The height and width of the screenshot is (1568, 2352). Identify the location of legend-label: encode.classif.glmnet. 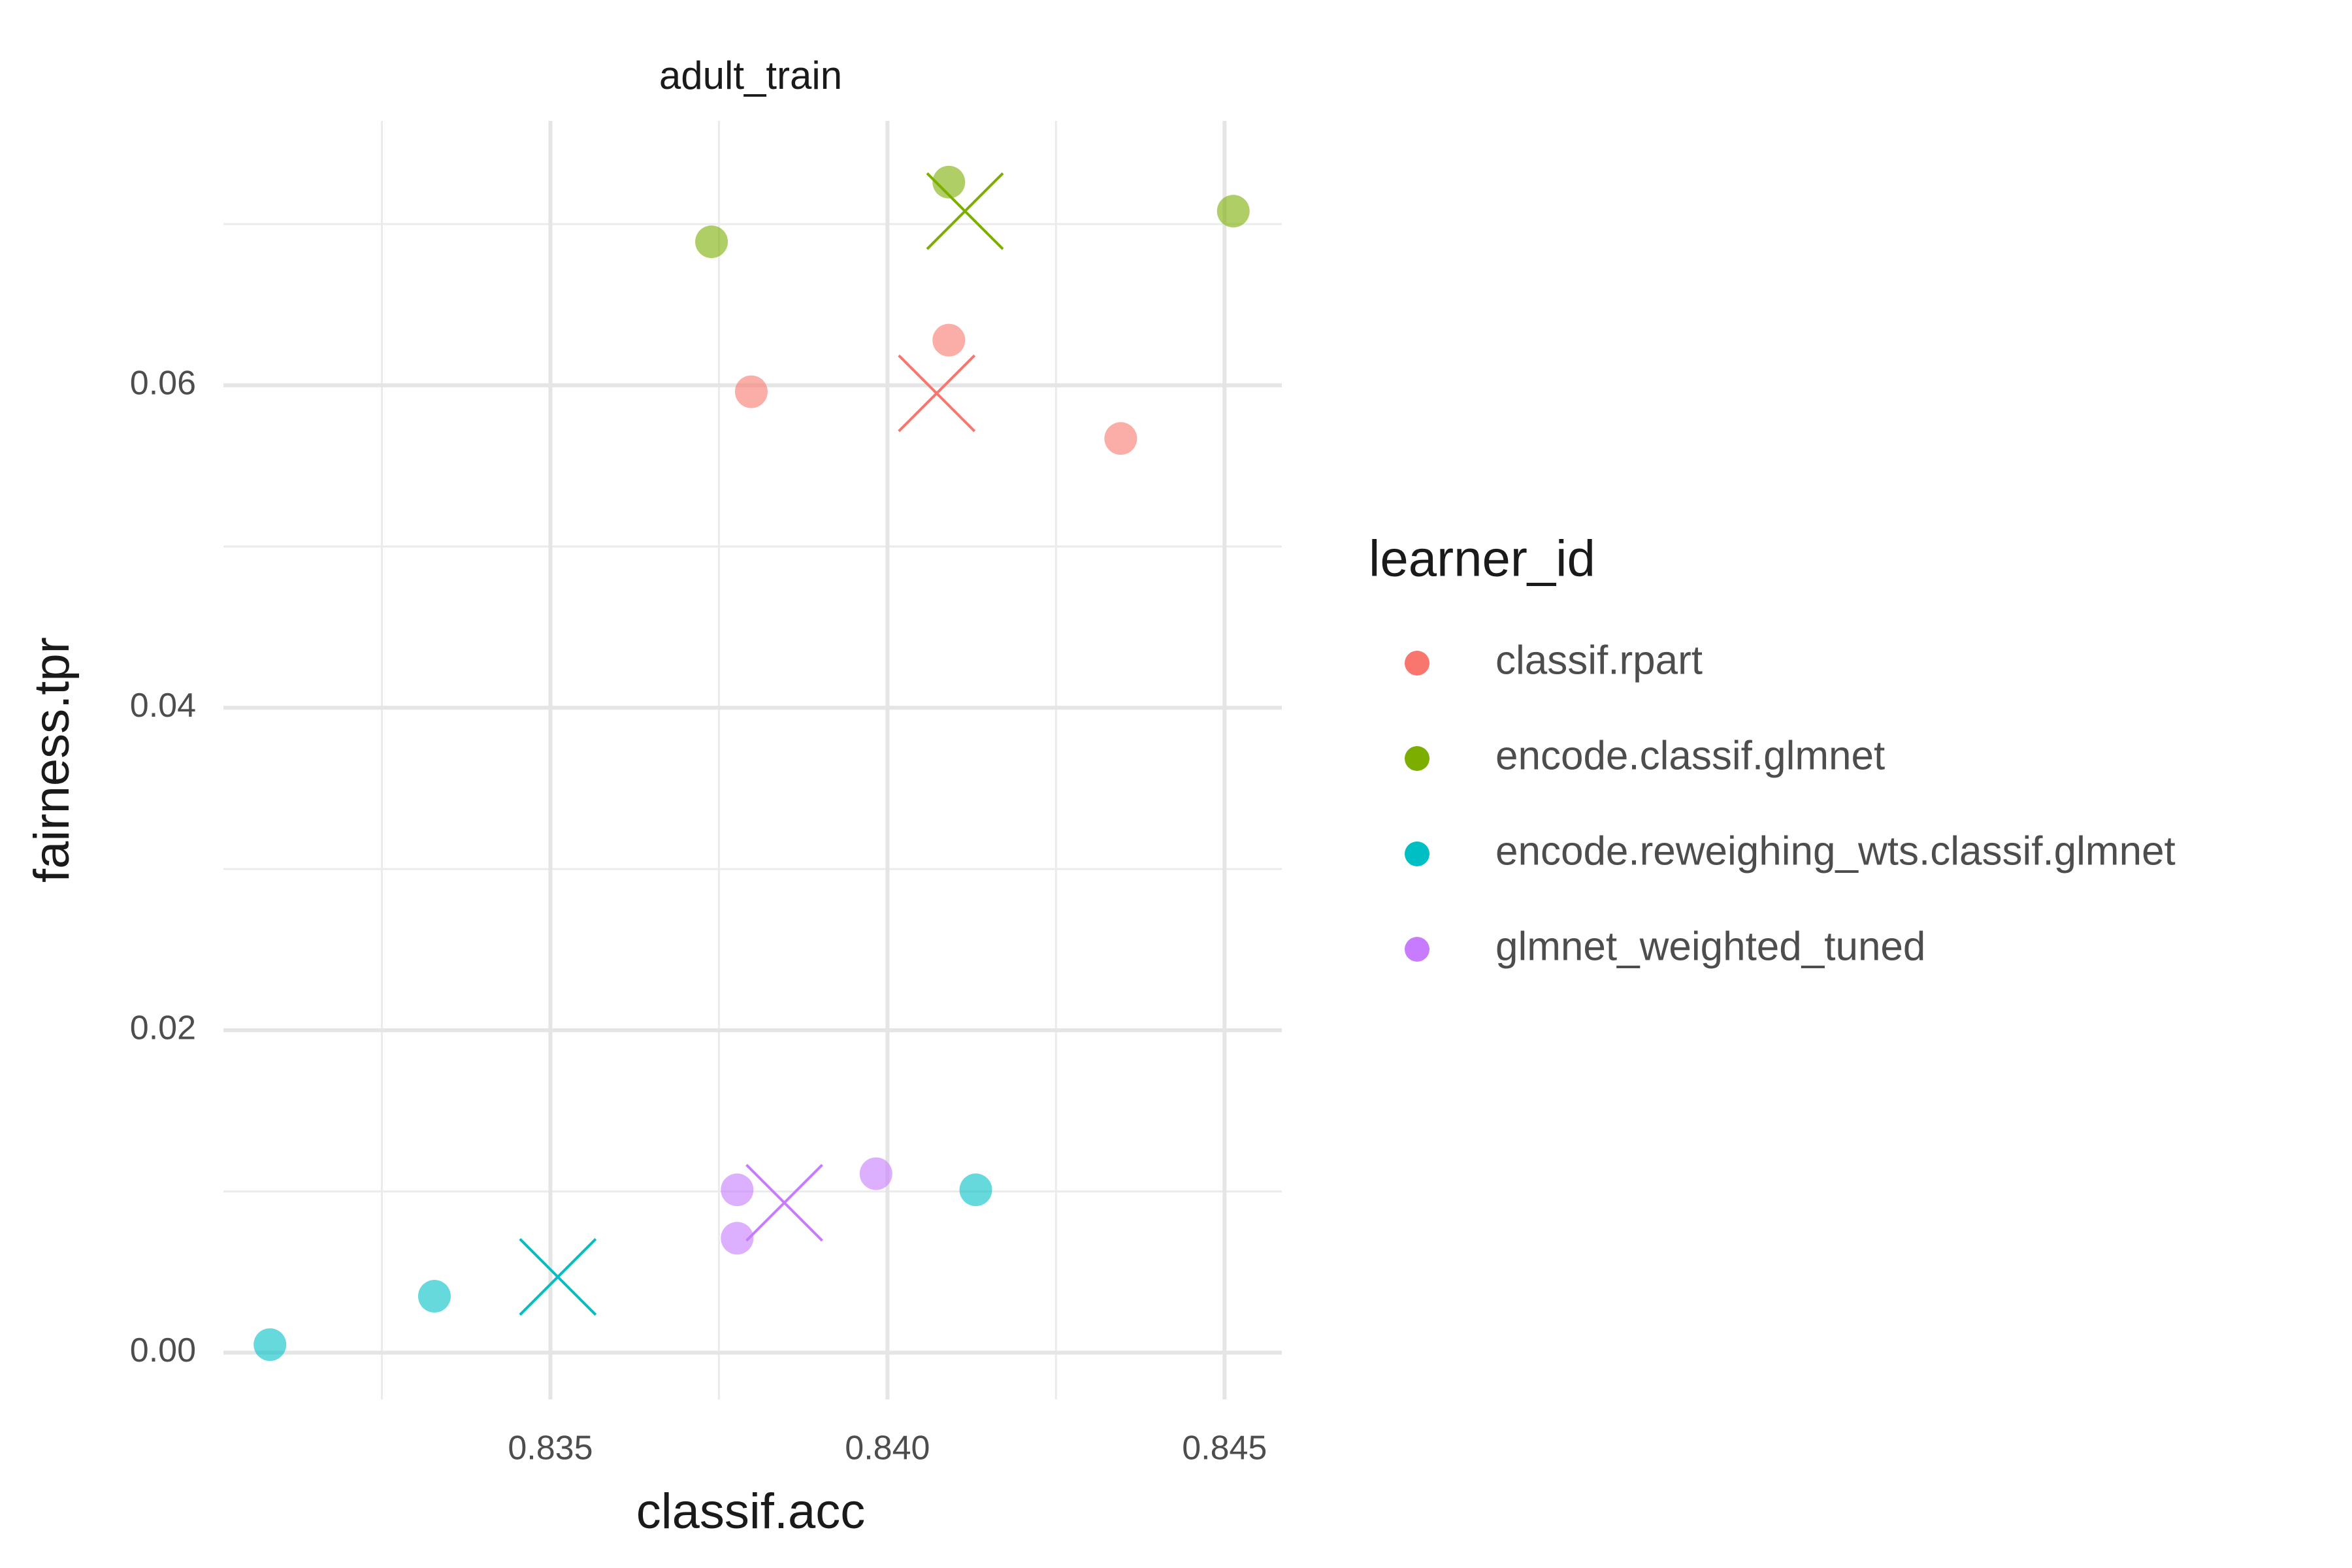
(1690, 755).